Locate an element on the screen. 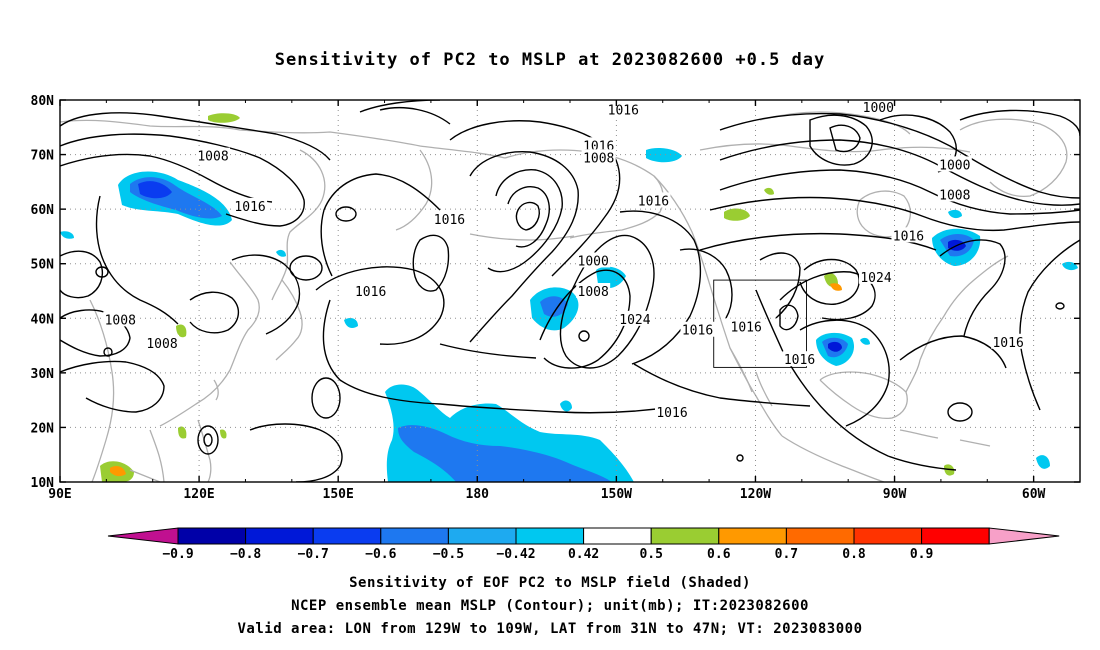 The image size is (1100, 650). coastline-maritime is located at coordinates (145, 475).